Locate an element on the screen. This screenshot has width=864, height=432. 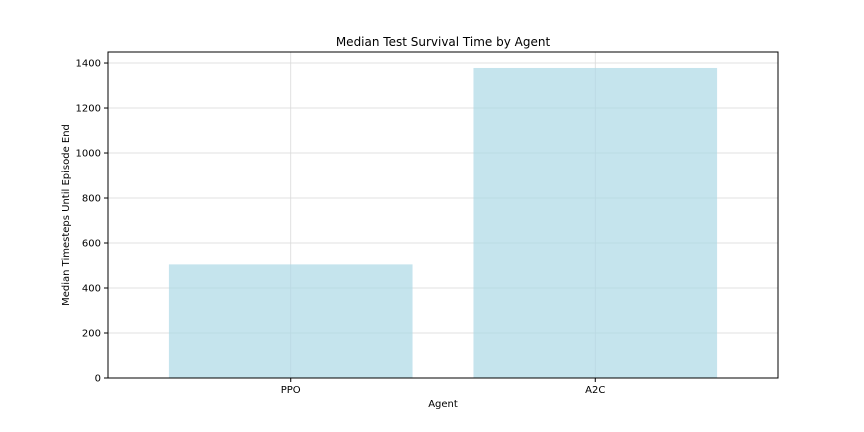
y-tick-label: 1000 is located at coordinates (88, 154).